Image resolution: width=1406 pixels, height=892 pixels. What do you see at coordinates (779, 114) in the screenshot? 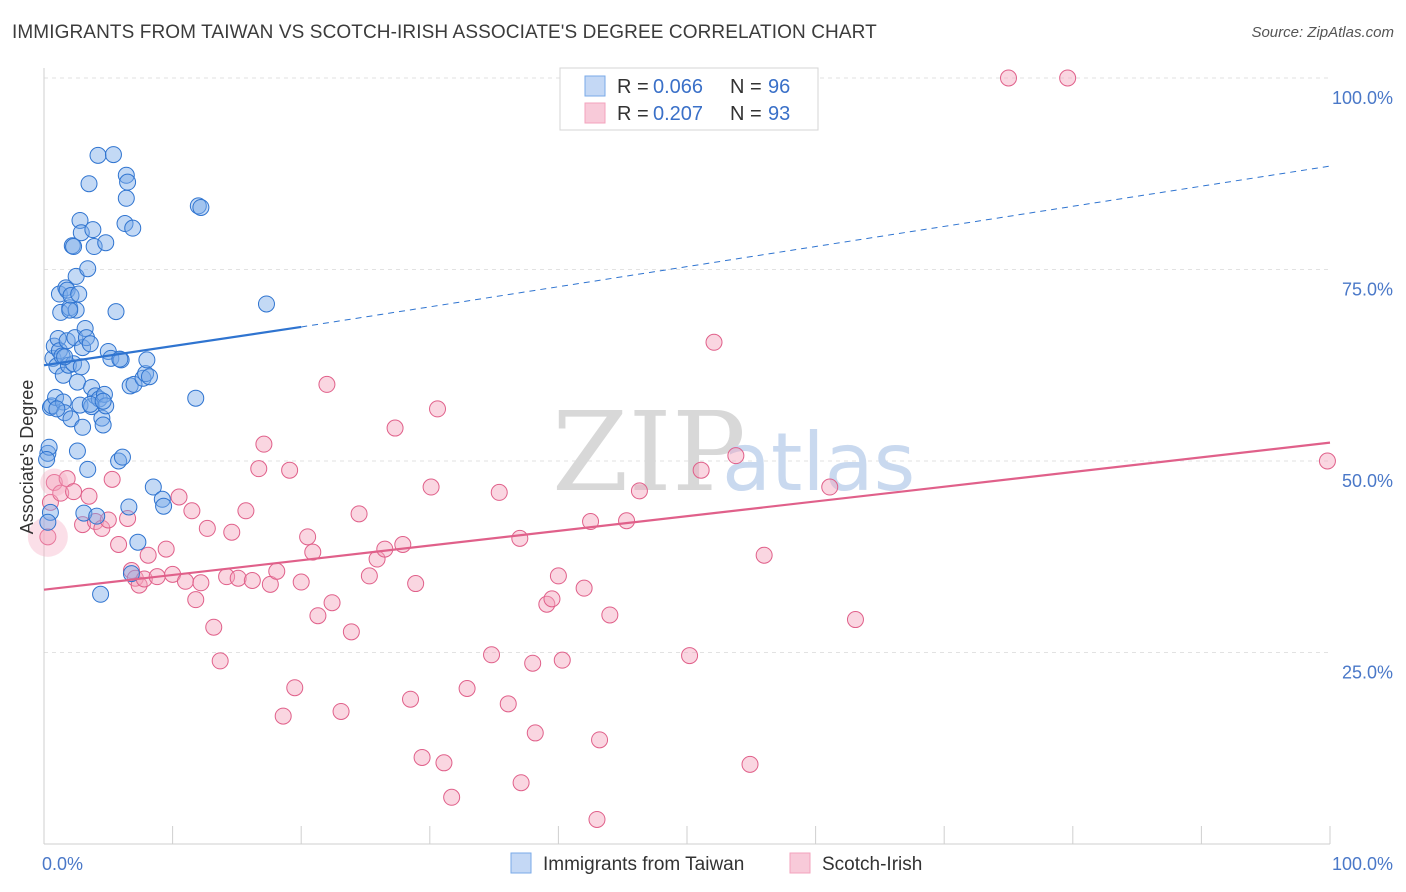
I see `legend-n-value-scotch: 93` at bounding box center [779, 114].